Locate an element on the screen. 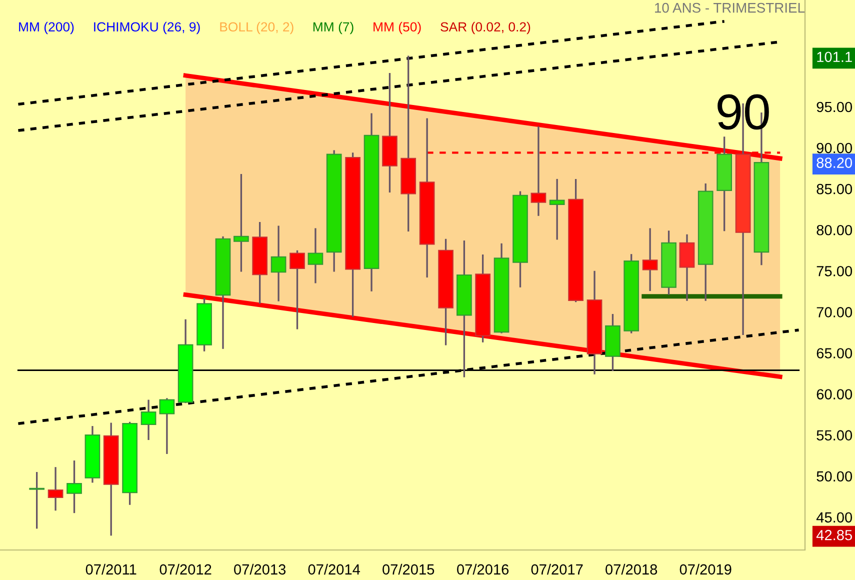 The width and height of the screenshot is (855, 580). y-tick-label: 70.00 is located at coordinates (834, 312).